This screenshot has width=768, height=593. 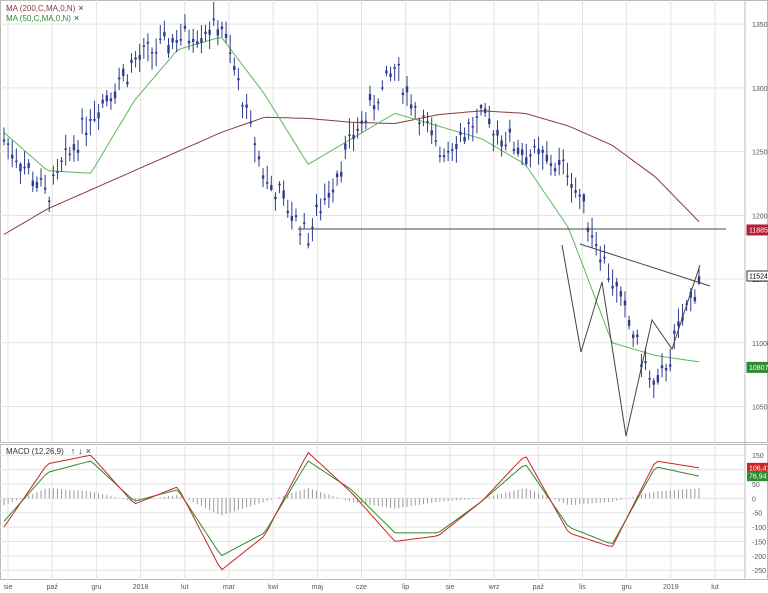 What do you see at coordinates (645, 265) in the screenshot?
I see `neckline` at bounding box center [645, 265].